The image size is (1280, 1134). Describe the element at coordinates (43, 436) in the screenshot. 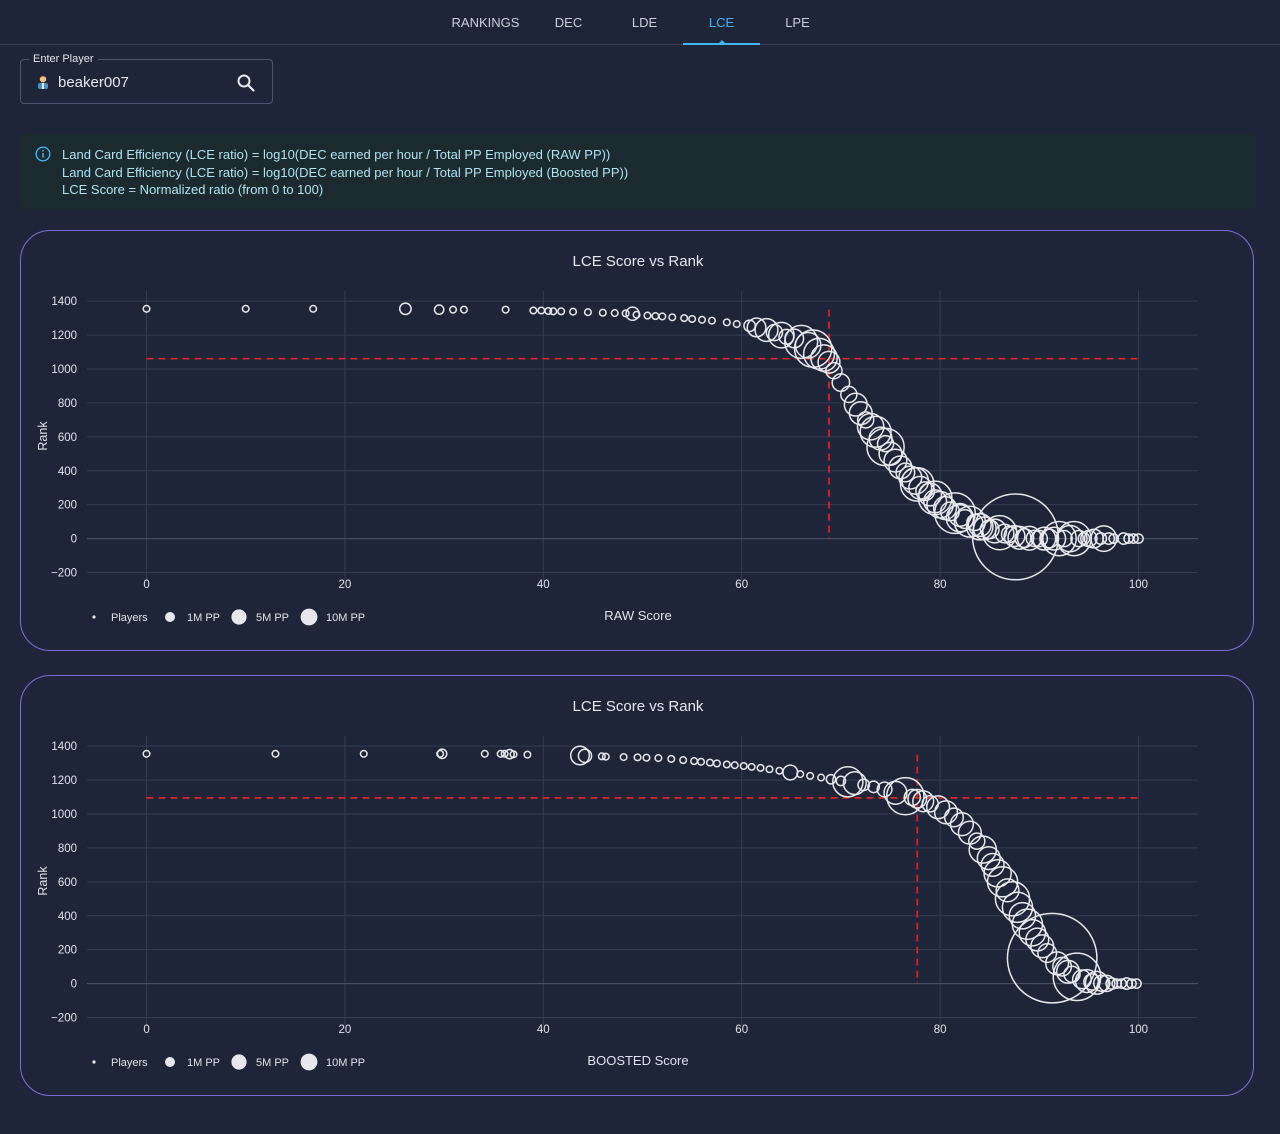

I see `y-axis-label: Rank` at that location.